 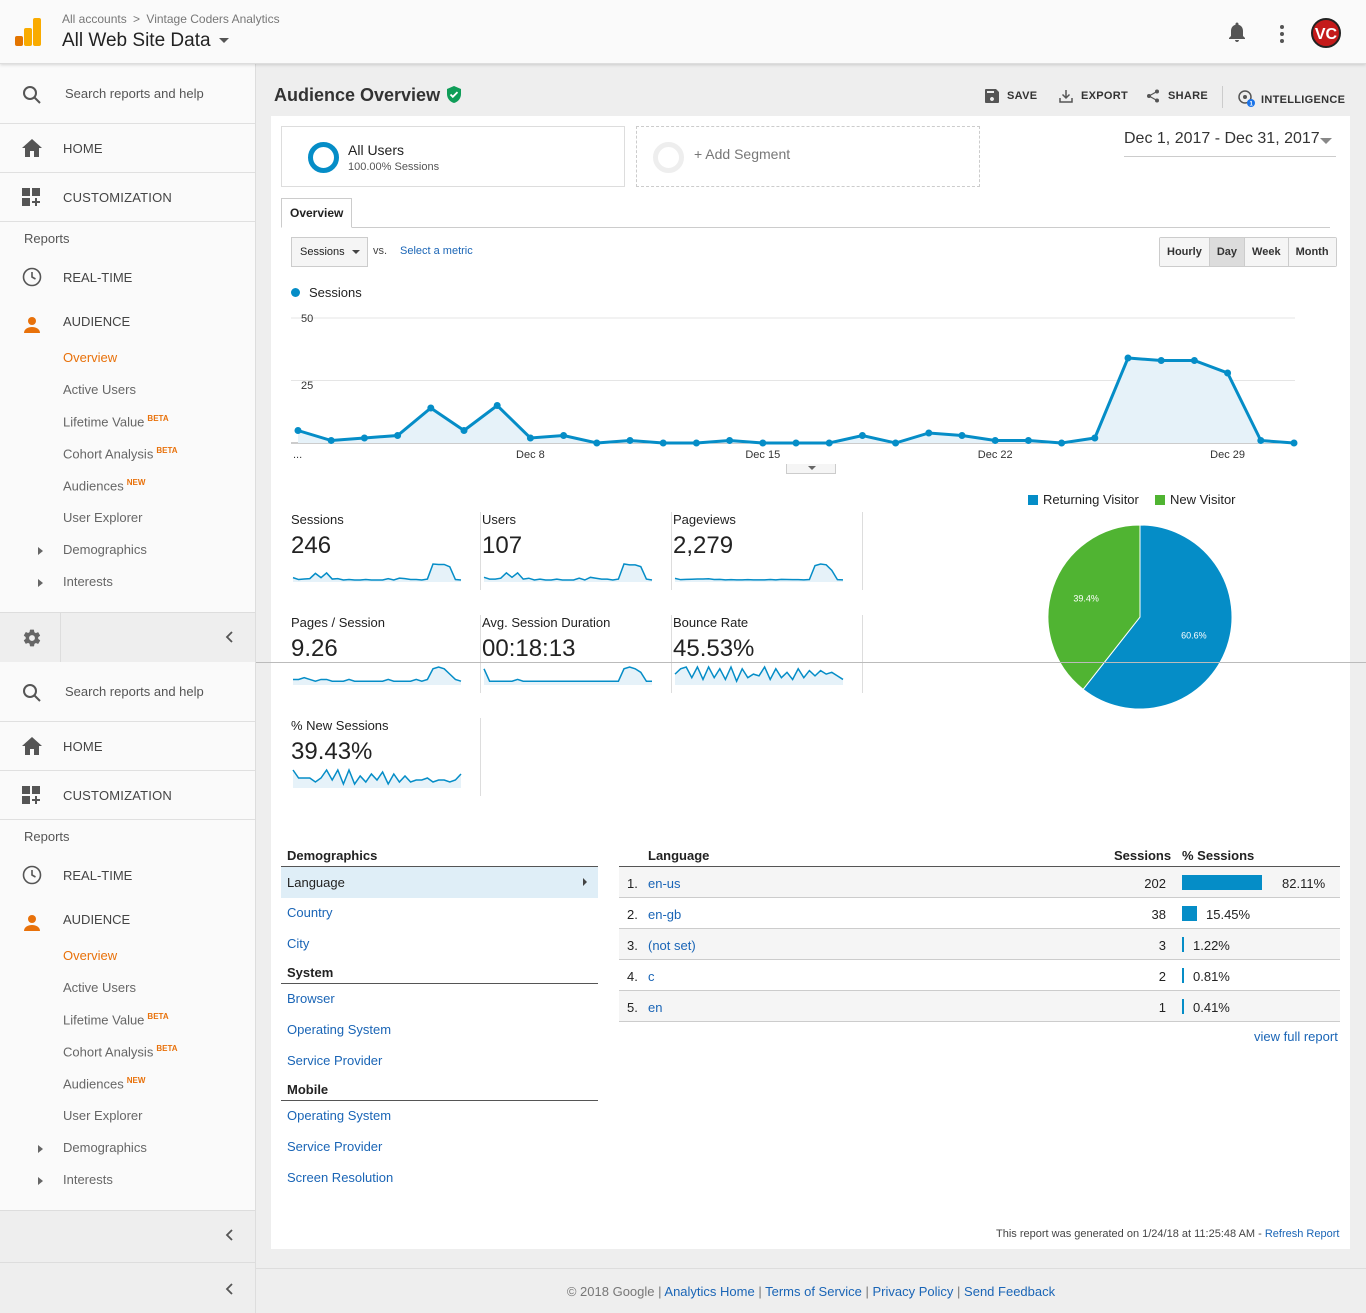 What do you see at coordinates (40, 583) in the screenshot?
I see `expand-arrow-icon` at bounding box center [40, 583].